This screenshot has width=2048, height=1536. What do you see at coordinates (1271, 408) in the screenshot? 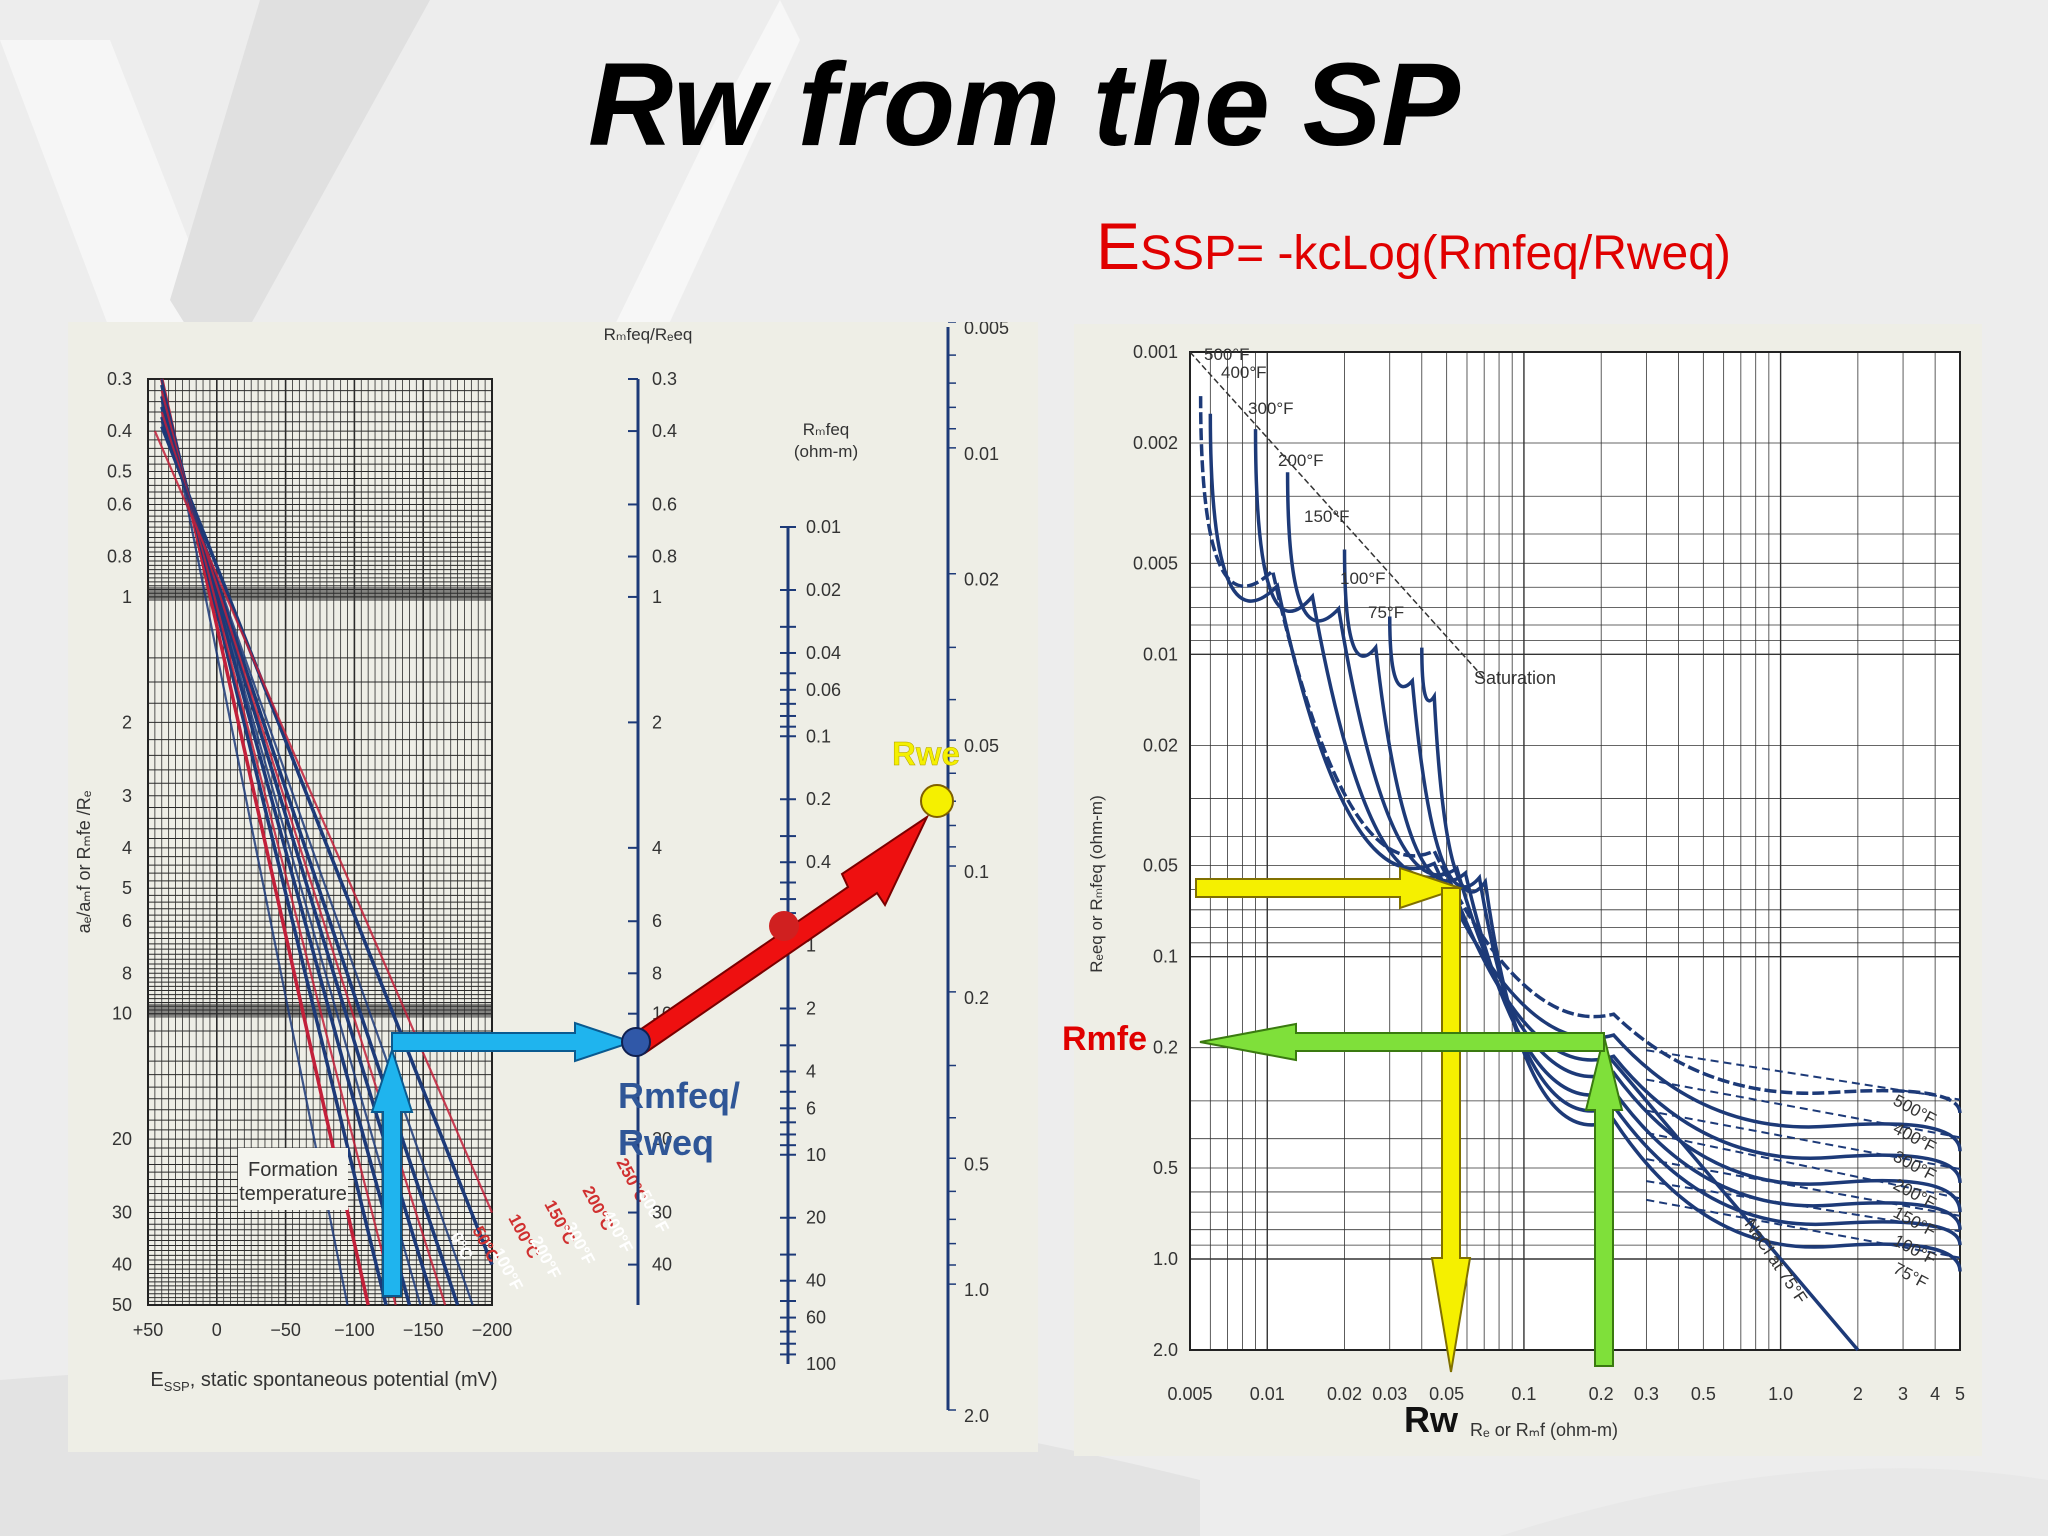
I see `curve-label-top: 300°F` at bounding box center [1271, 408].